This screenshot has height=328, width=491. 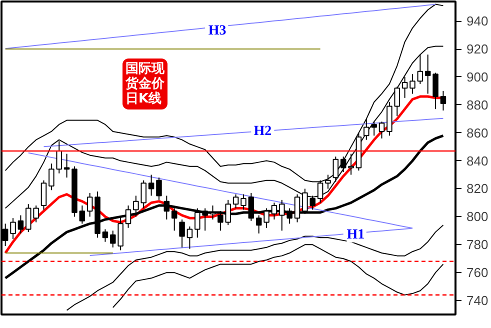 I want to click on annotation: H3, so click(x=217, y=30).